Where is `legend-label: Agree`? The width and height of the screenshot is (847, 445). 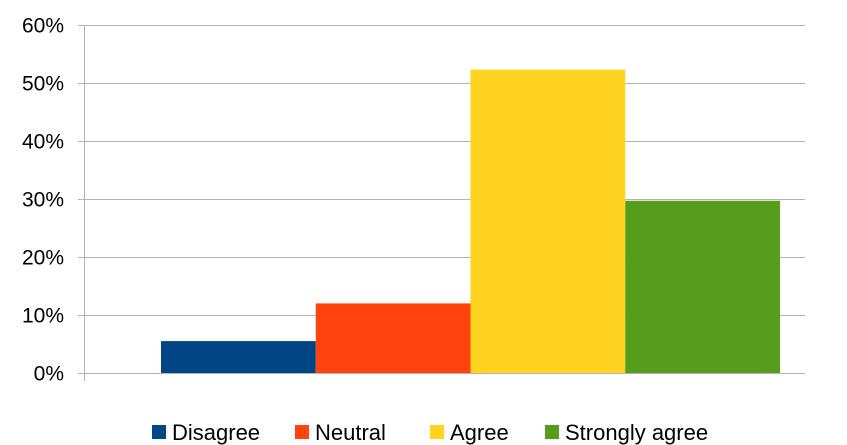
legend-label: Agree is located at coordinates (479, 432).